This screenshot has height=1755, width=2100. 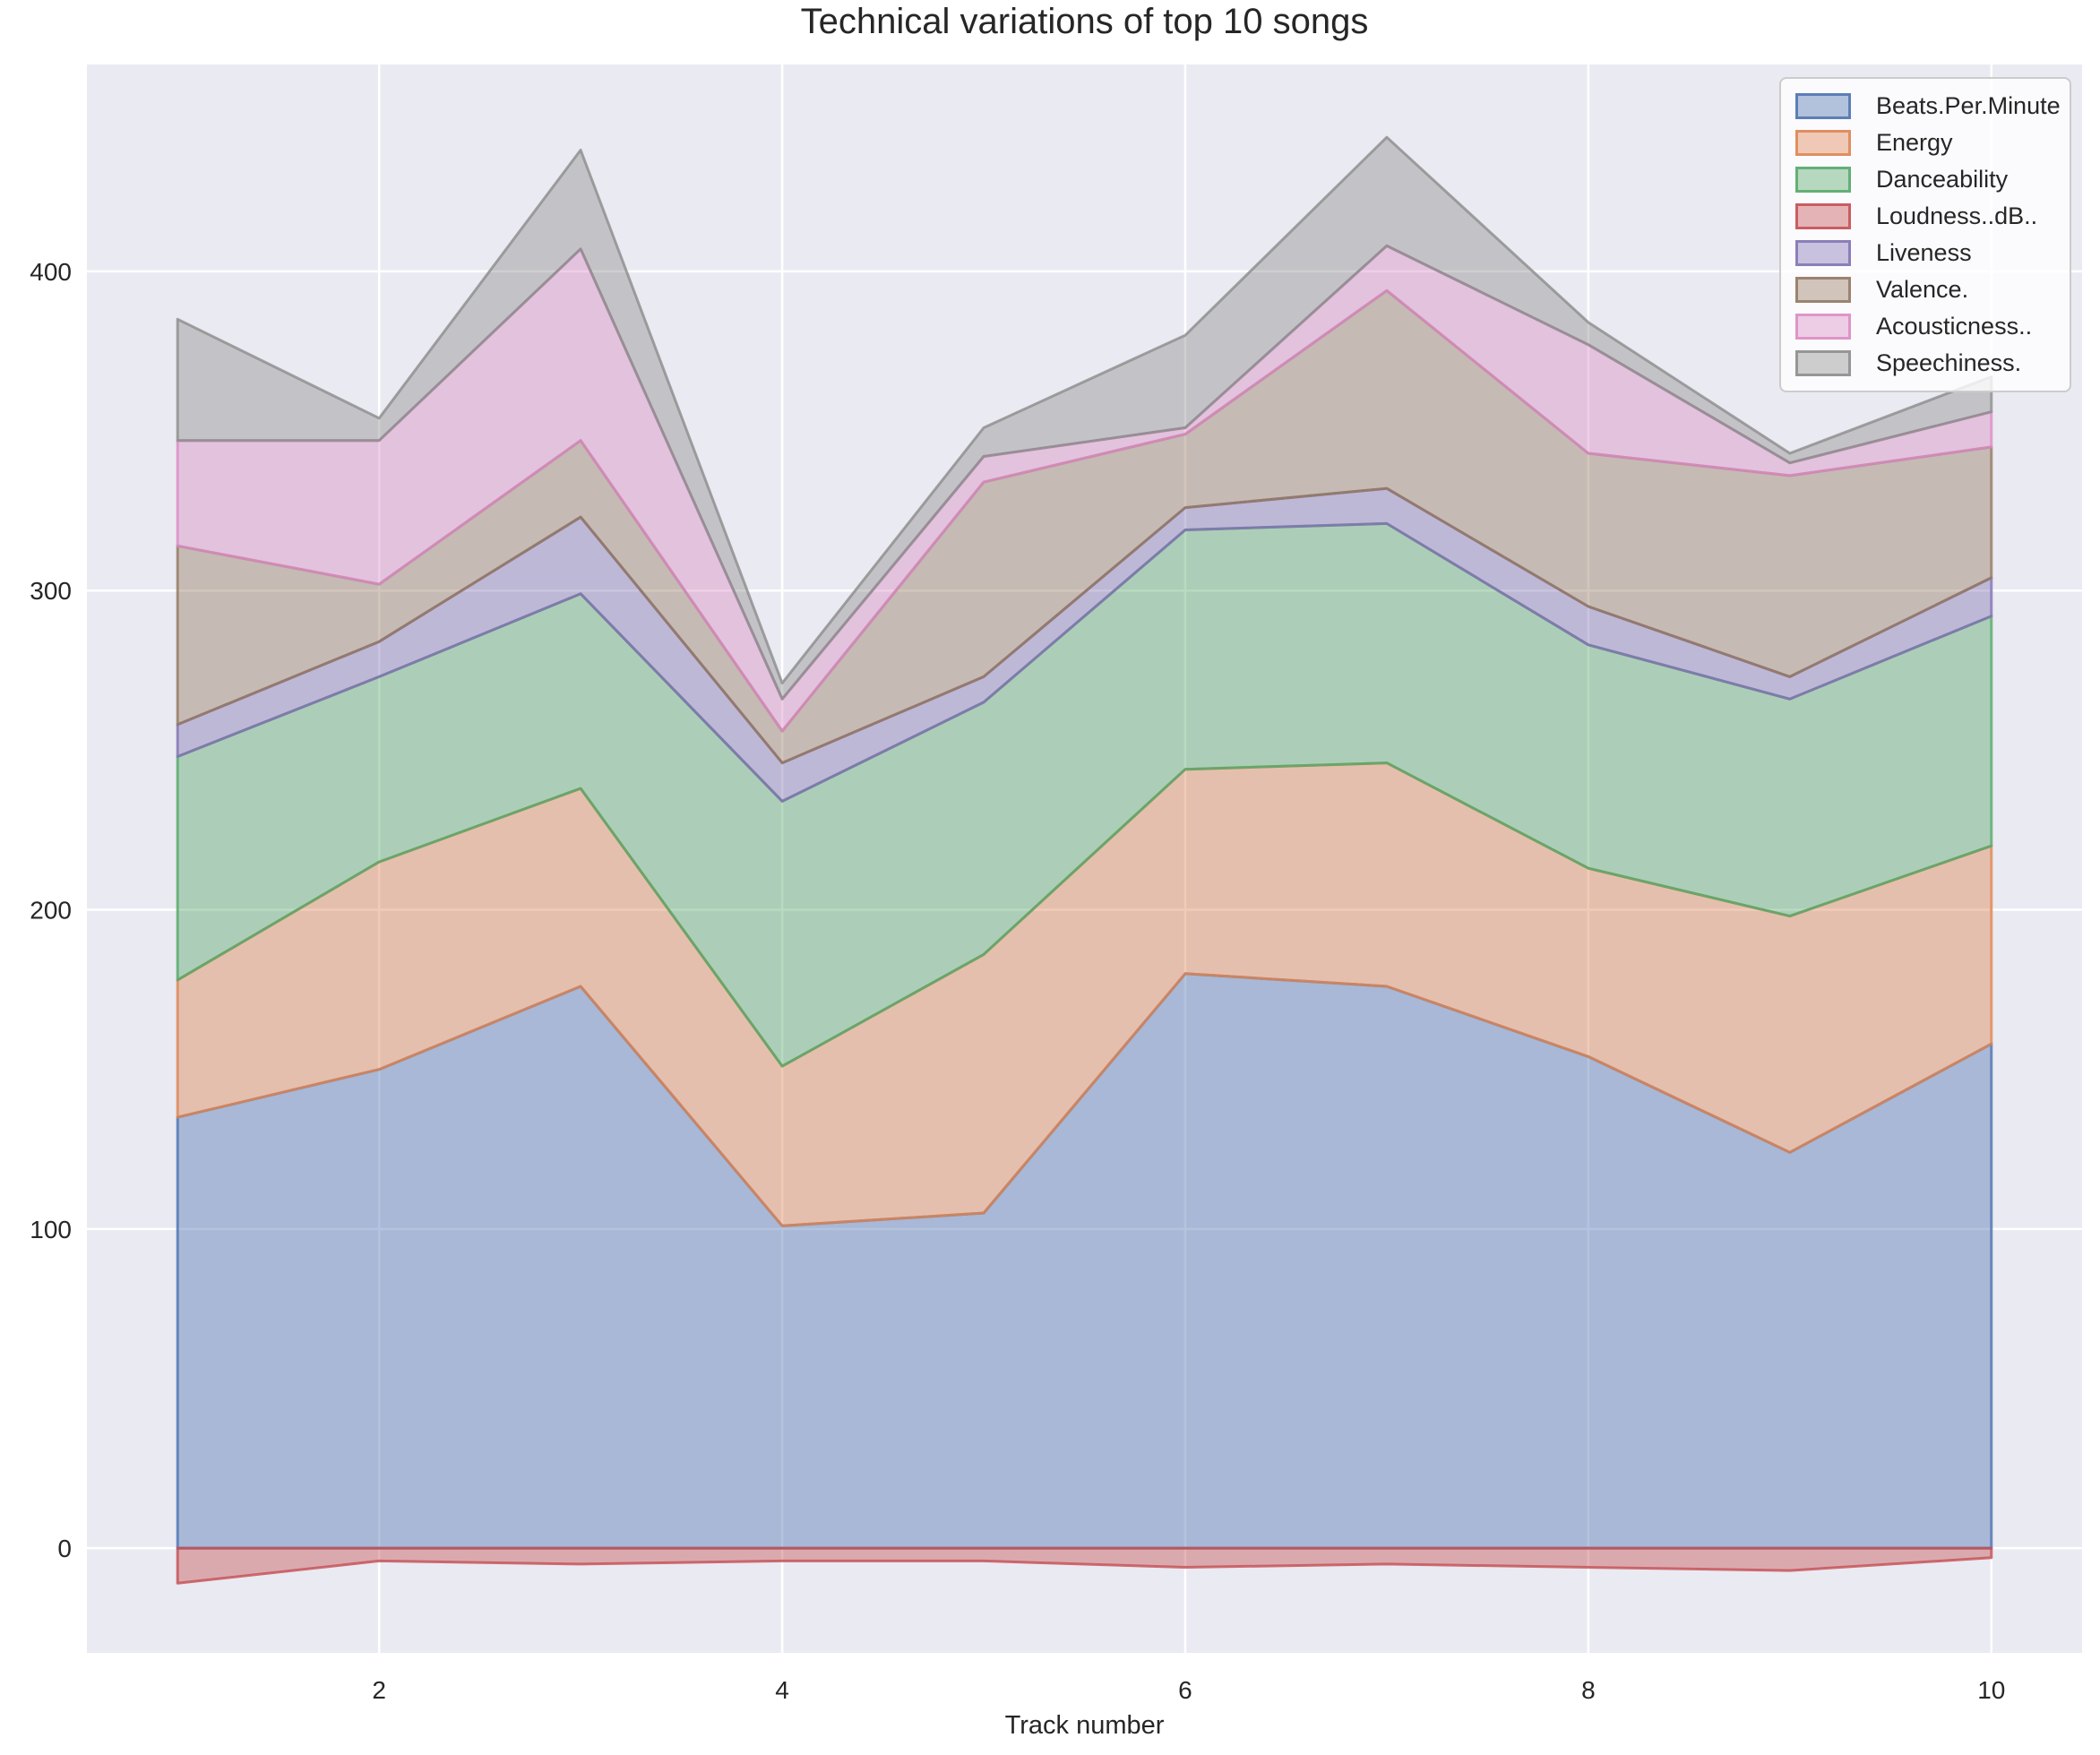 What do you see at coordinates (51, 272) in the screenshot?
I see `y-tick-label: 400` at bounding box center [51, 272].